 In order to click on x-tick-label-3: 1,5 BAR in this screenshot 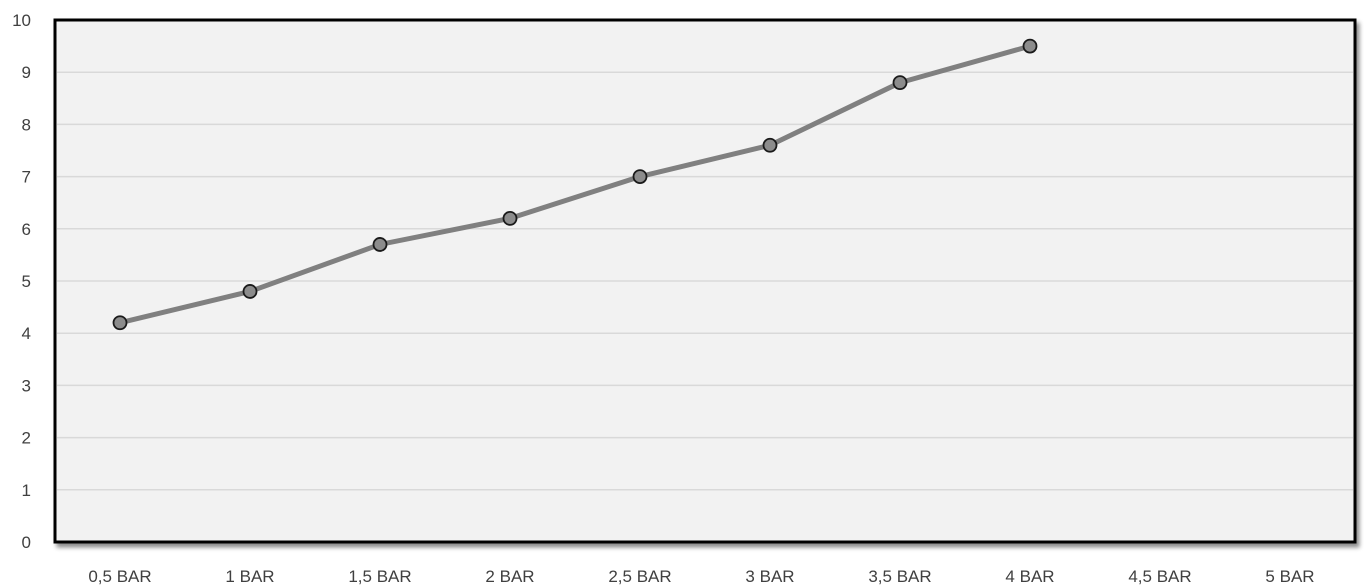, I will do `click(379, 576)`.